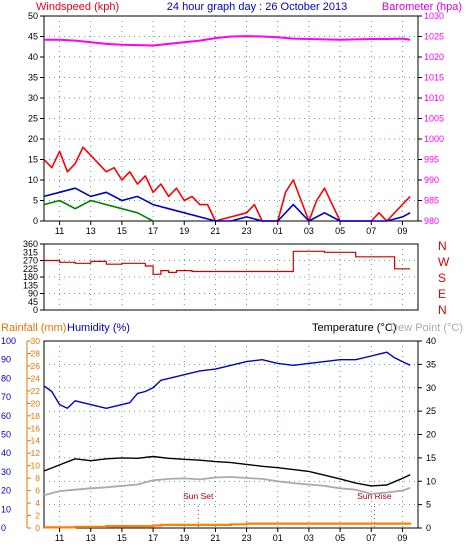 This screenshot has height=555, width=468. What do you see at coordinates (444, 262) in the screenshot?
I see `compass-letter: W` at bounding box center [444, 262].